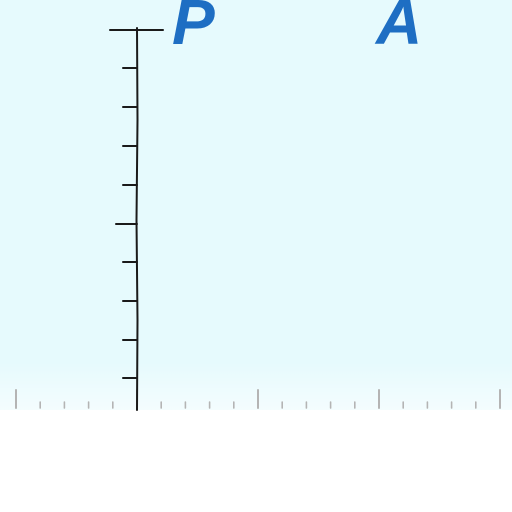 The width and height of the screenshot is (512, 512). I want to click on vertical-axis, so click(136, 219).